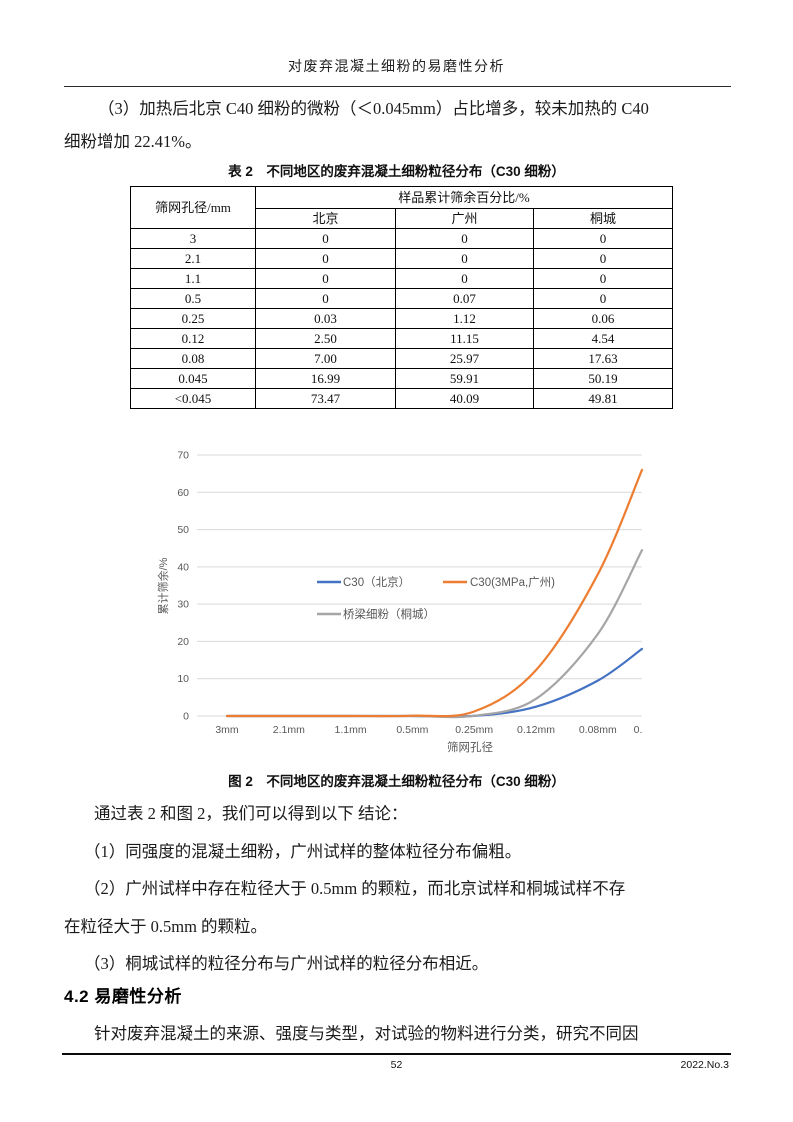  I want to click on text-line: 在粒径大于 0.5mm 的颗粒。, so click(166, 926).